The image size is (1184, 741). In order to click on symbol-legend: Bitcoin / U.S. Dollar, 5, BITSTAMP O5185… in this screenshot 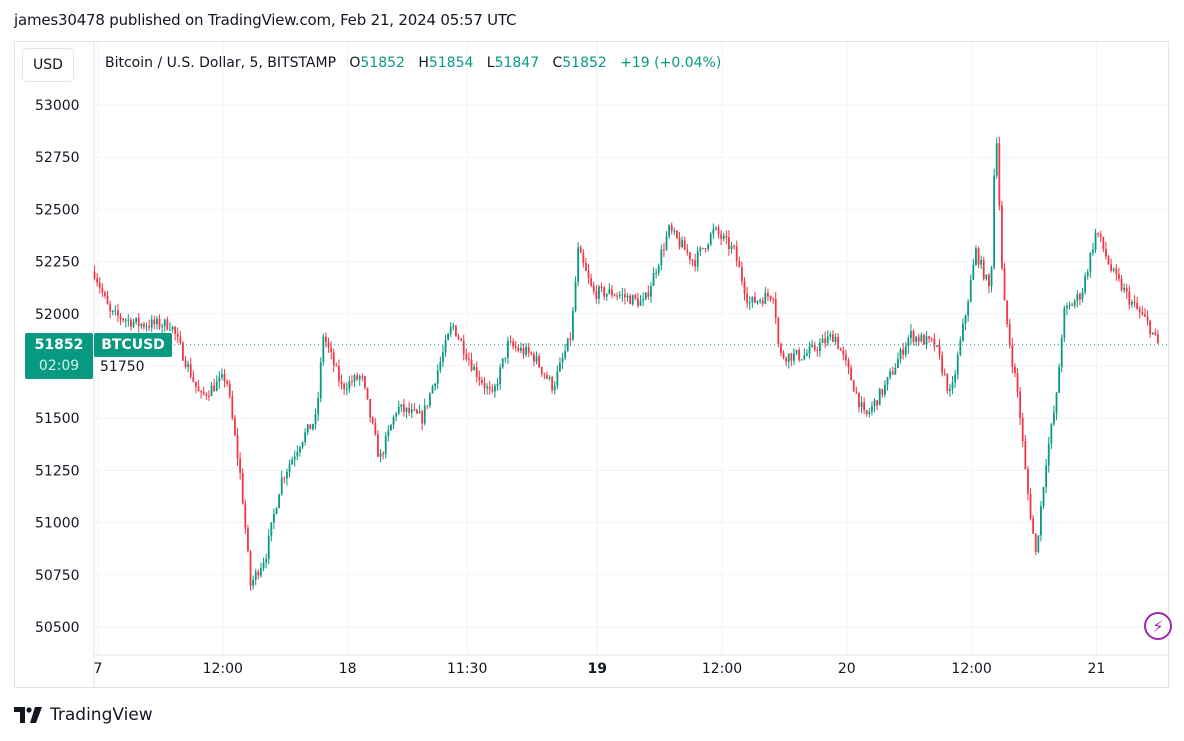, I will do `click(413, 63)`.